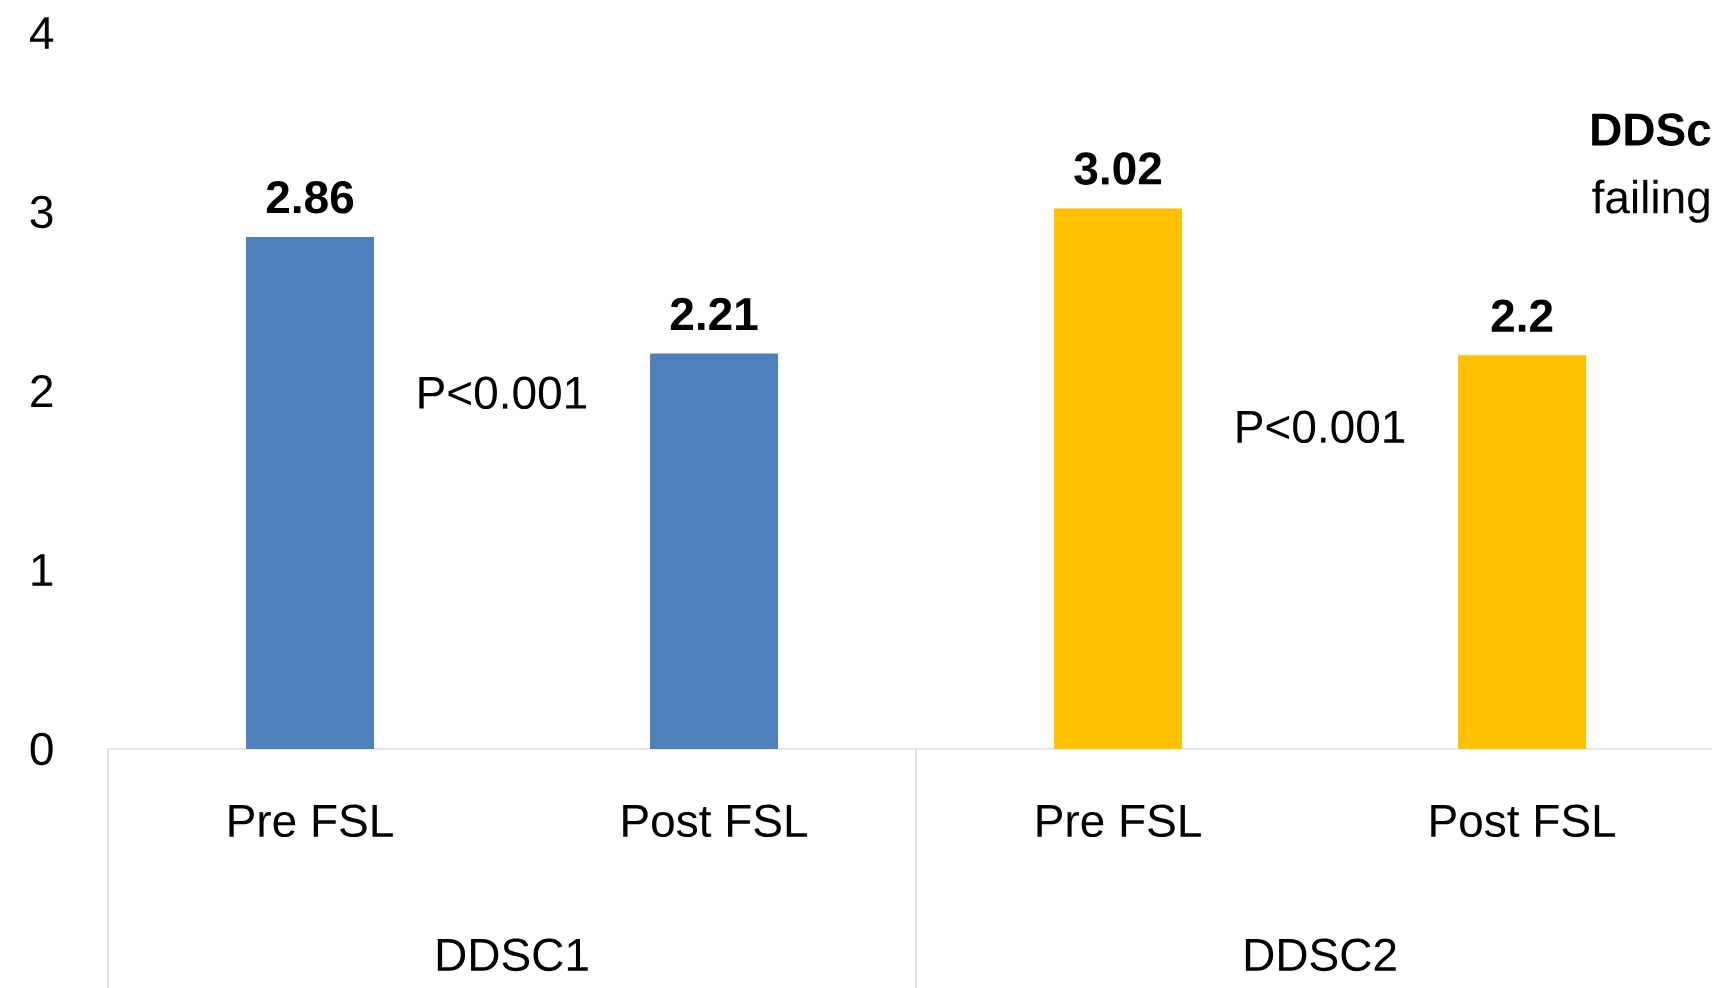  Describe the element at coordinates (1522, 315) in the screenshot. I see `data-label: 2.2` at that location.